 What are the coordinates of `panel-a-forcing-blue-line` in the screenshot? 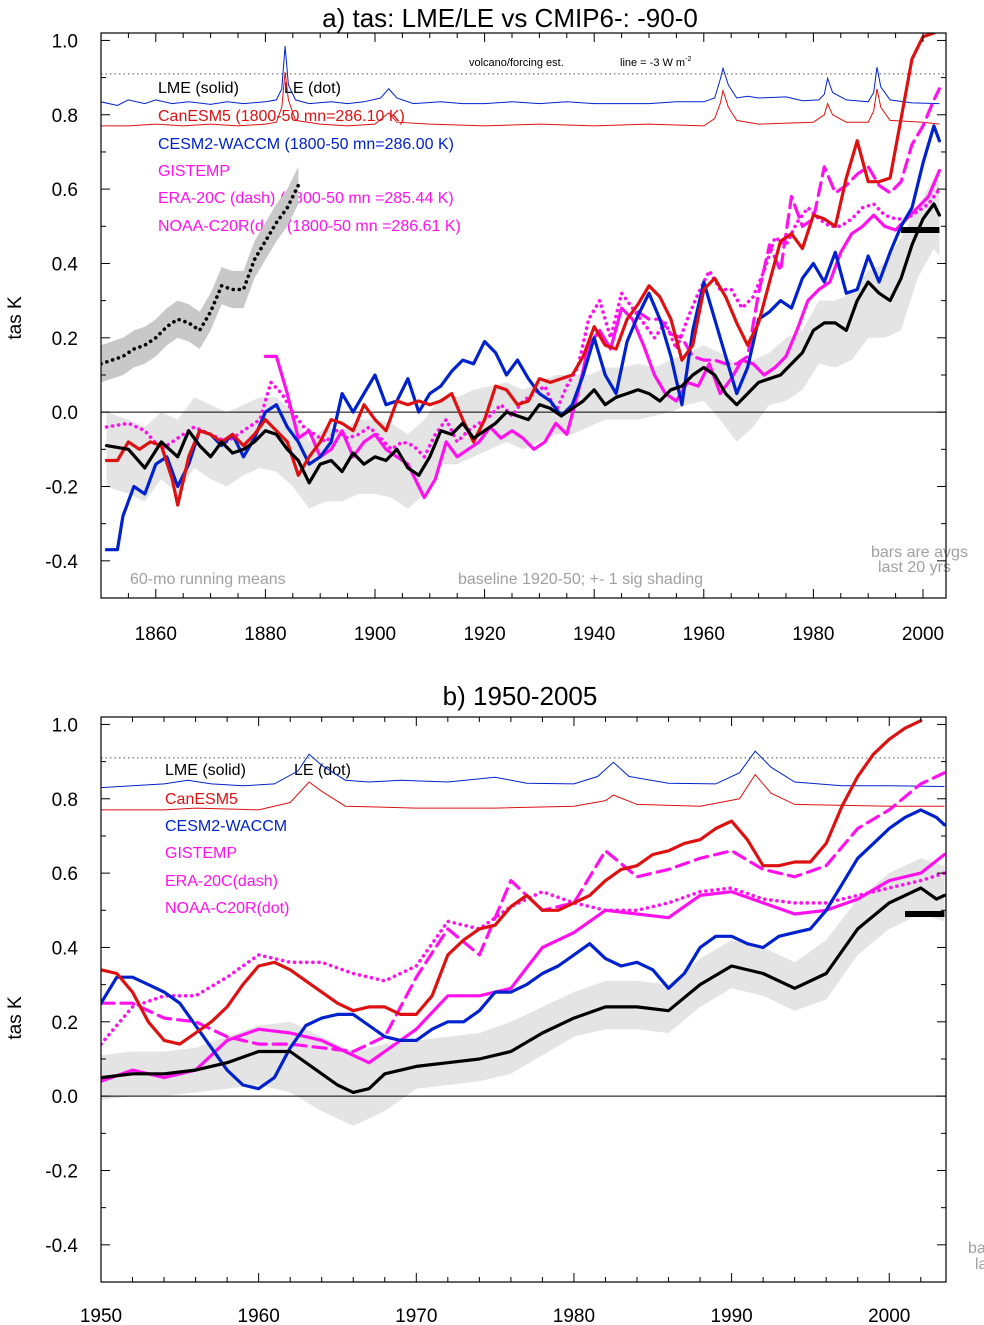 It's located at (520, 76).